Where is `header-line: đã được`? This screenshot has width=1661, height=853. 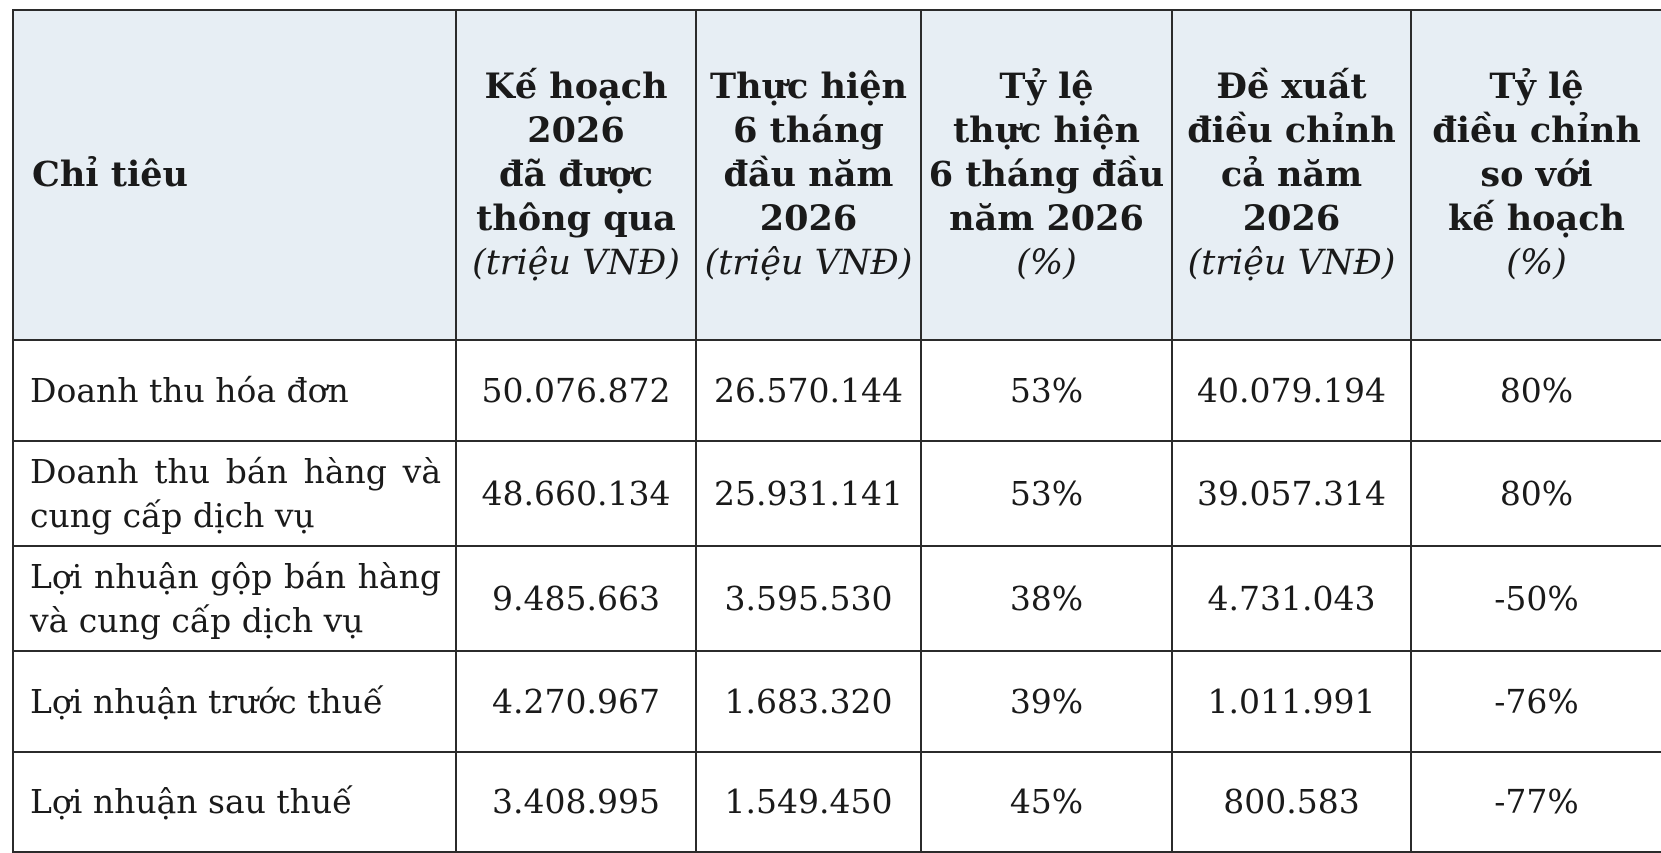
header-line: đã được is located at coordinates (576, 174).